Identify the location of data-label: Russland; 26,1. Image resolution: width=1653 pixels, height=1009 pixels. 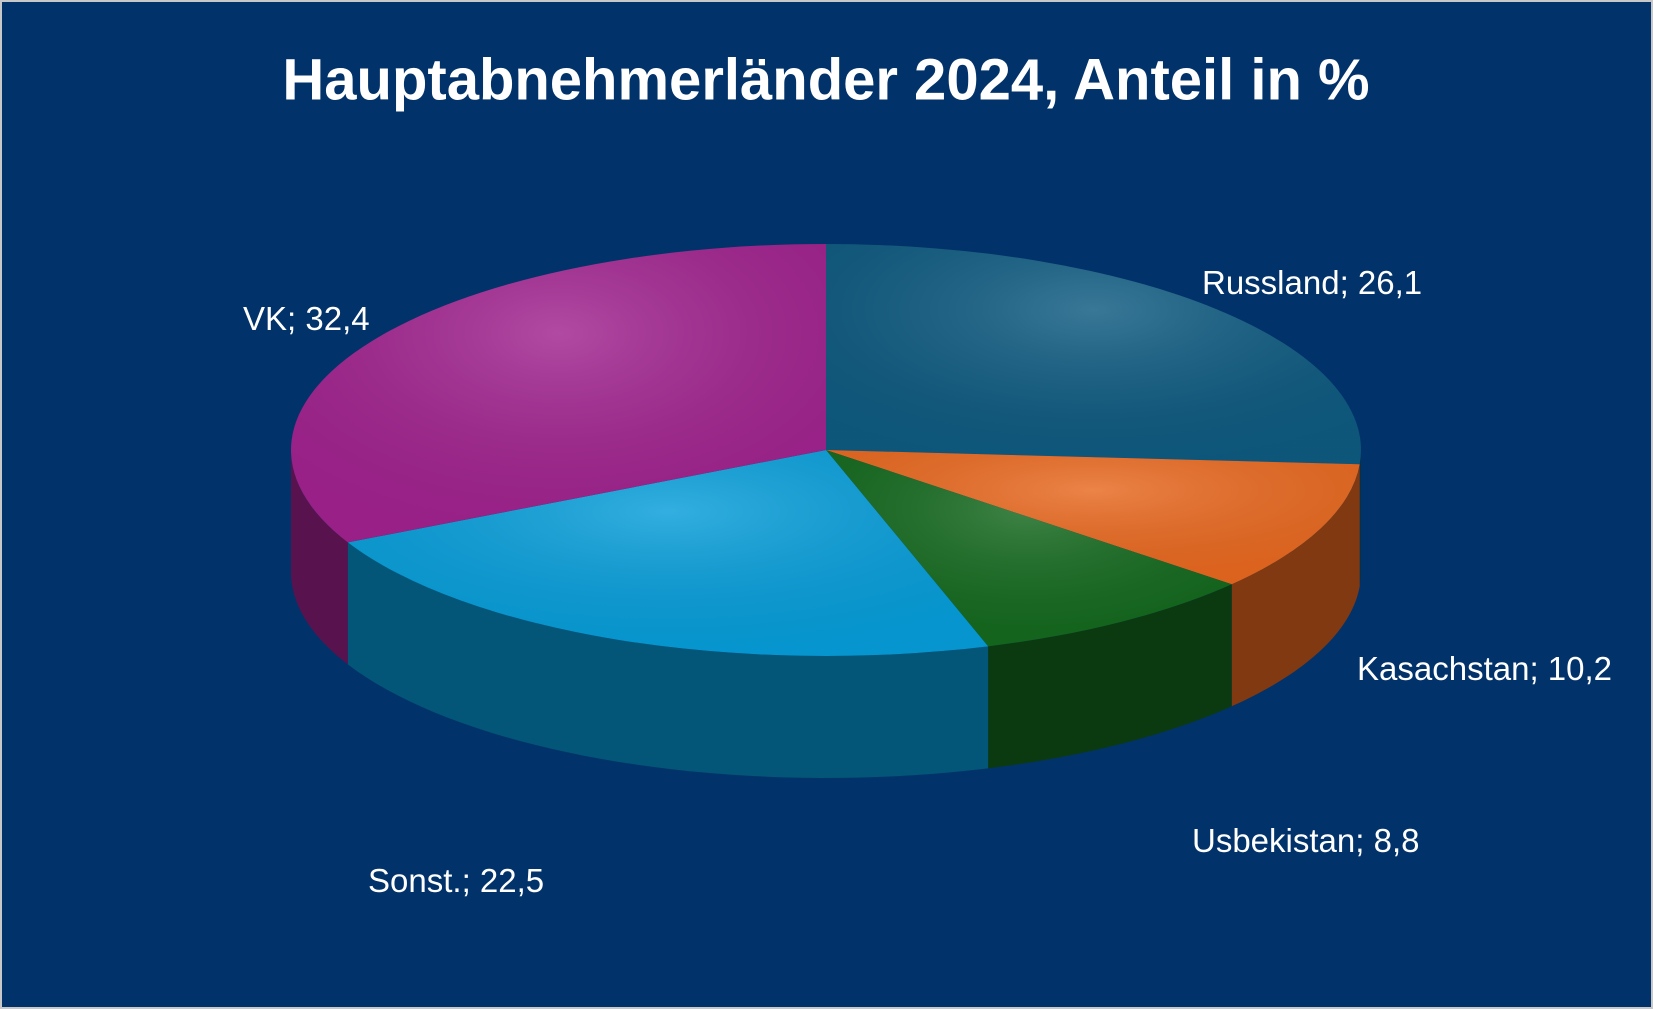
(1312, 282).